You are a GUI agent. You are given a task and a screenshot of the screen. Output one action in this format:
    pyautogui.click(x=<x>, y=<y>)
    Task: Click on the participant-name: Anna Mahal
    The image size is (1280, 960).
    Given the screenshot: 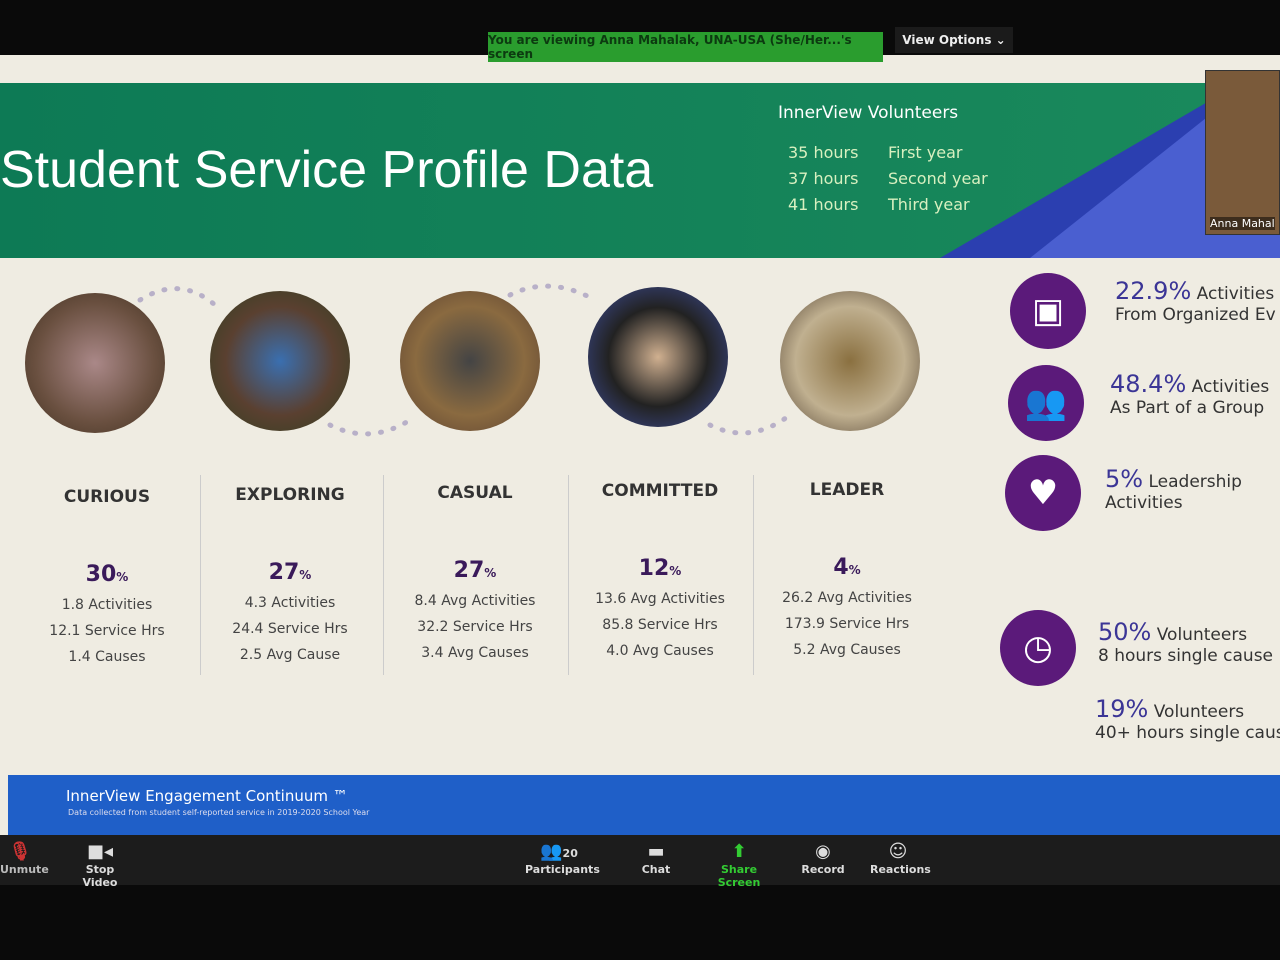 What is the action you would take?
    pyautogui.click(x=1242, y=223)
    